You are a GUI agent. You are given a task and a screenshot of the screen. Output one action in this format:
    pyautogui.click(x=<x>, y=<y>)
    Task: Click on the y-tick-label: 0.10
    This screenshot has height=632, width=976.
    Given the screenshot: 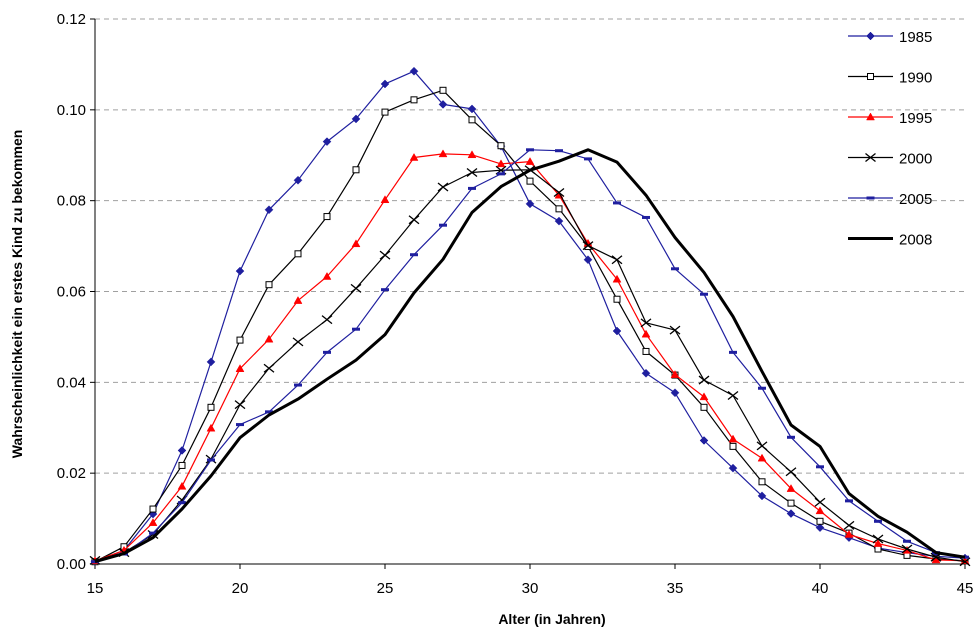 What is the action you would take?
    pyautogui.click(x=71, y=110)
    